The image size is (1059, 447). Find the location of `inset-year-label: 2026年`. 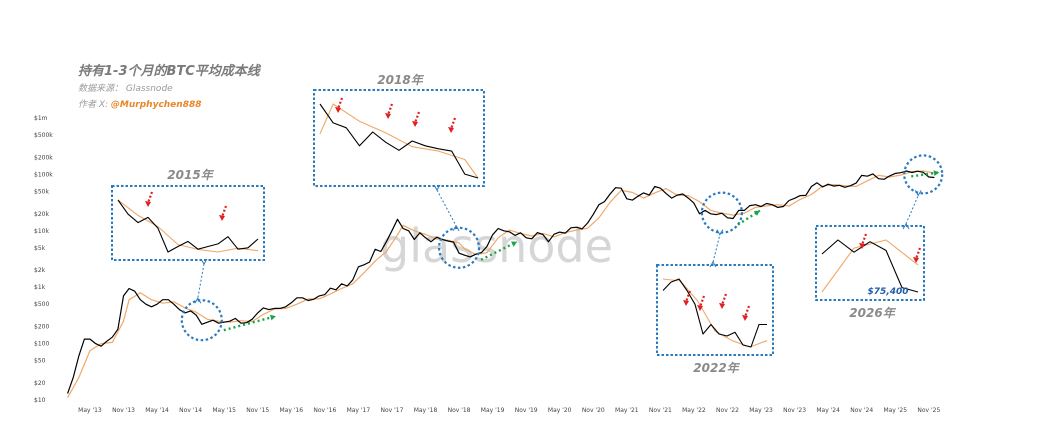

inset-year-label: 2026年 is located at coordinates (872, 313).